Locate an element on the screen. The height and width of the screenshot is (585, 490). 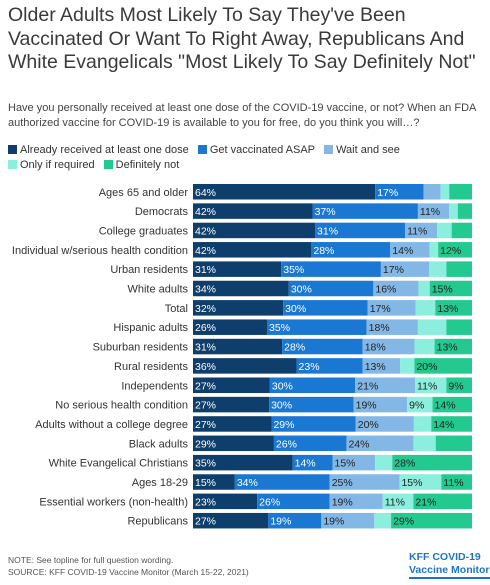
category-label: Hispanic adults is located at coordinates (150, 328).